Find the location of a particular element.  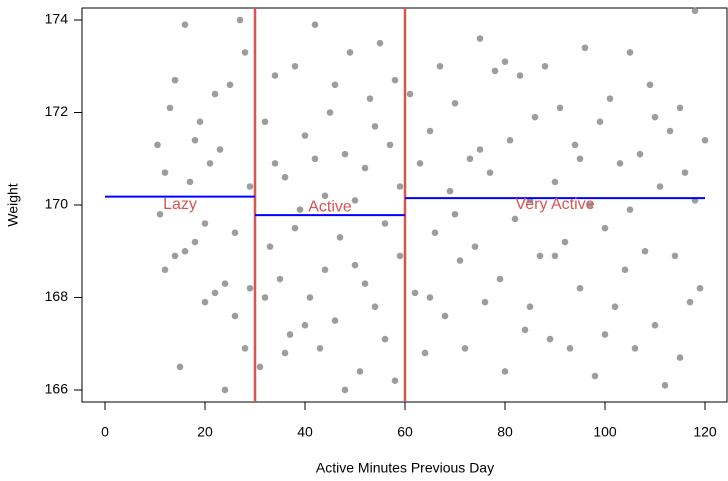

y-tick-label: 168 is located at coordinates (57, 296).